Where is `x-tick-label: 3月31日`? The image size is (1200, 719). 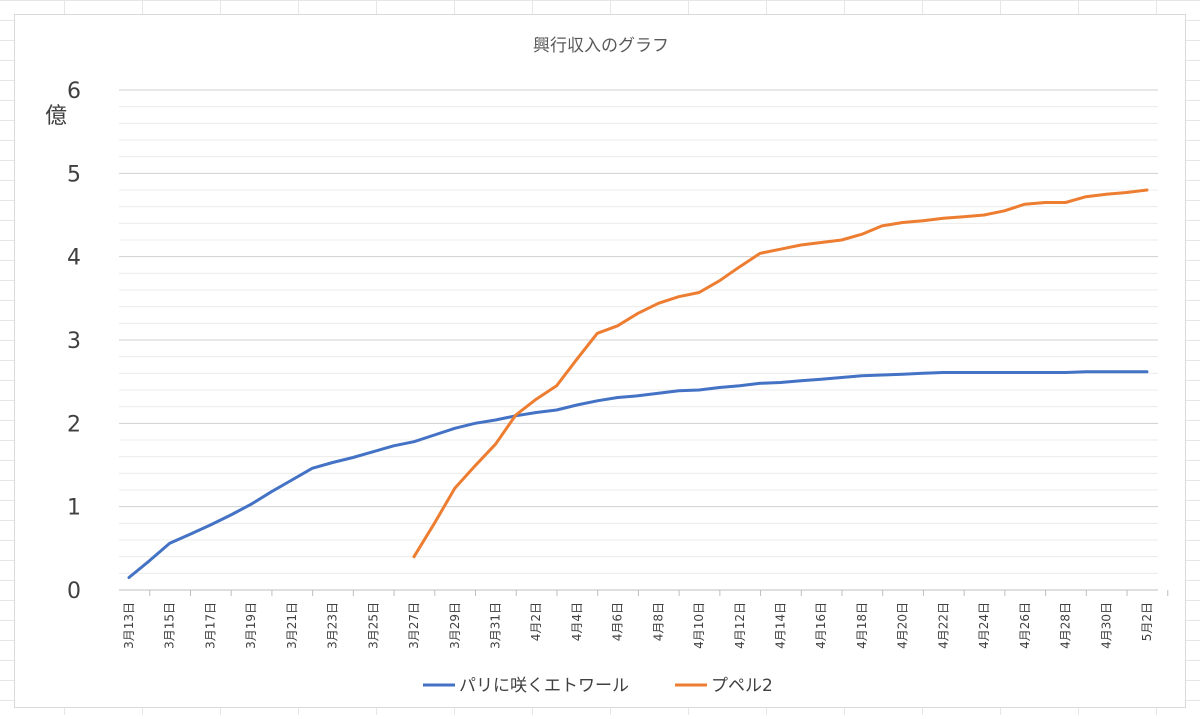
x-tick-label: 3月31日 is located at coordinates (495, 625).